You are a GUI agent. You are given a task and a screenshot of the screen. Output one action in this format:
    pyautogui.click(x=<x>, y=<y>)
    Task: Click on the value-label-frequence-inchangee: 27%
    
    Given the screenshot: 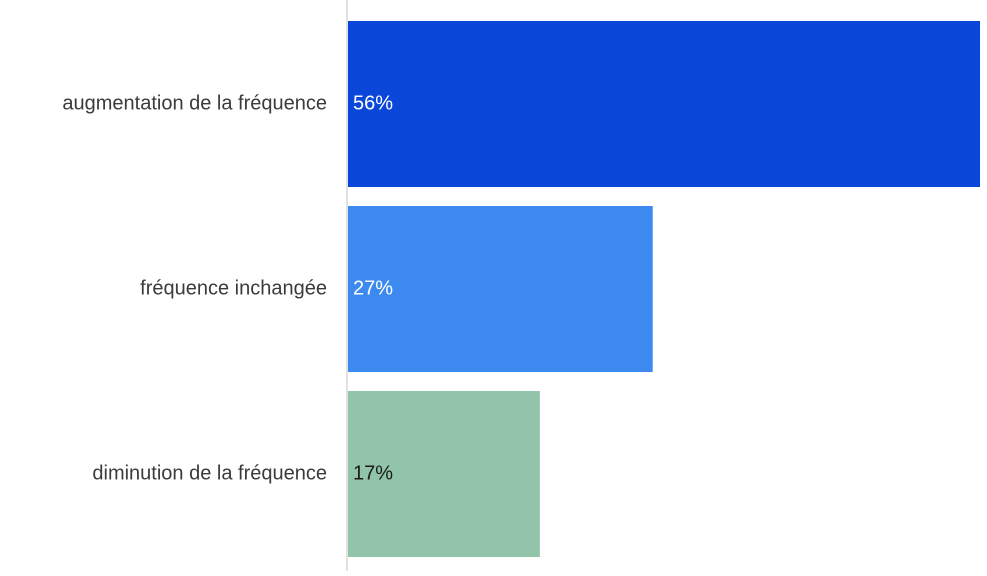 What is the action you would take?
    pyautogui.click(x=373, y=288)
    